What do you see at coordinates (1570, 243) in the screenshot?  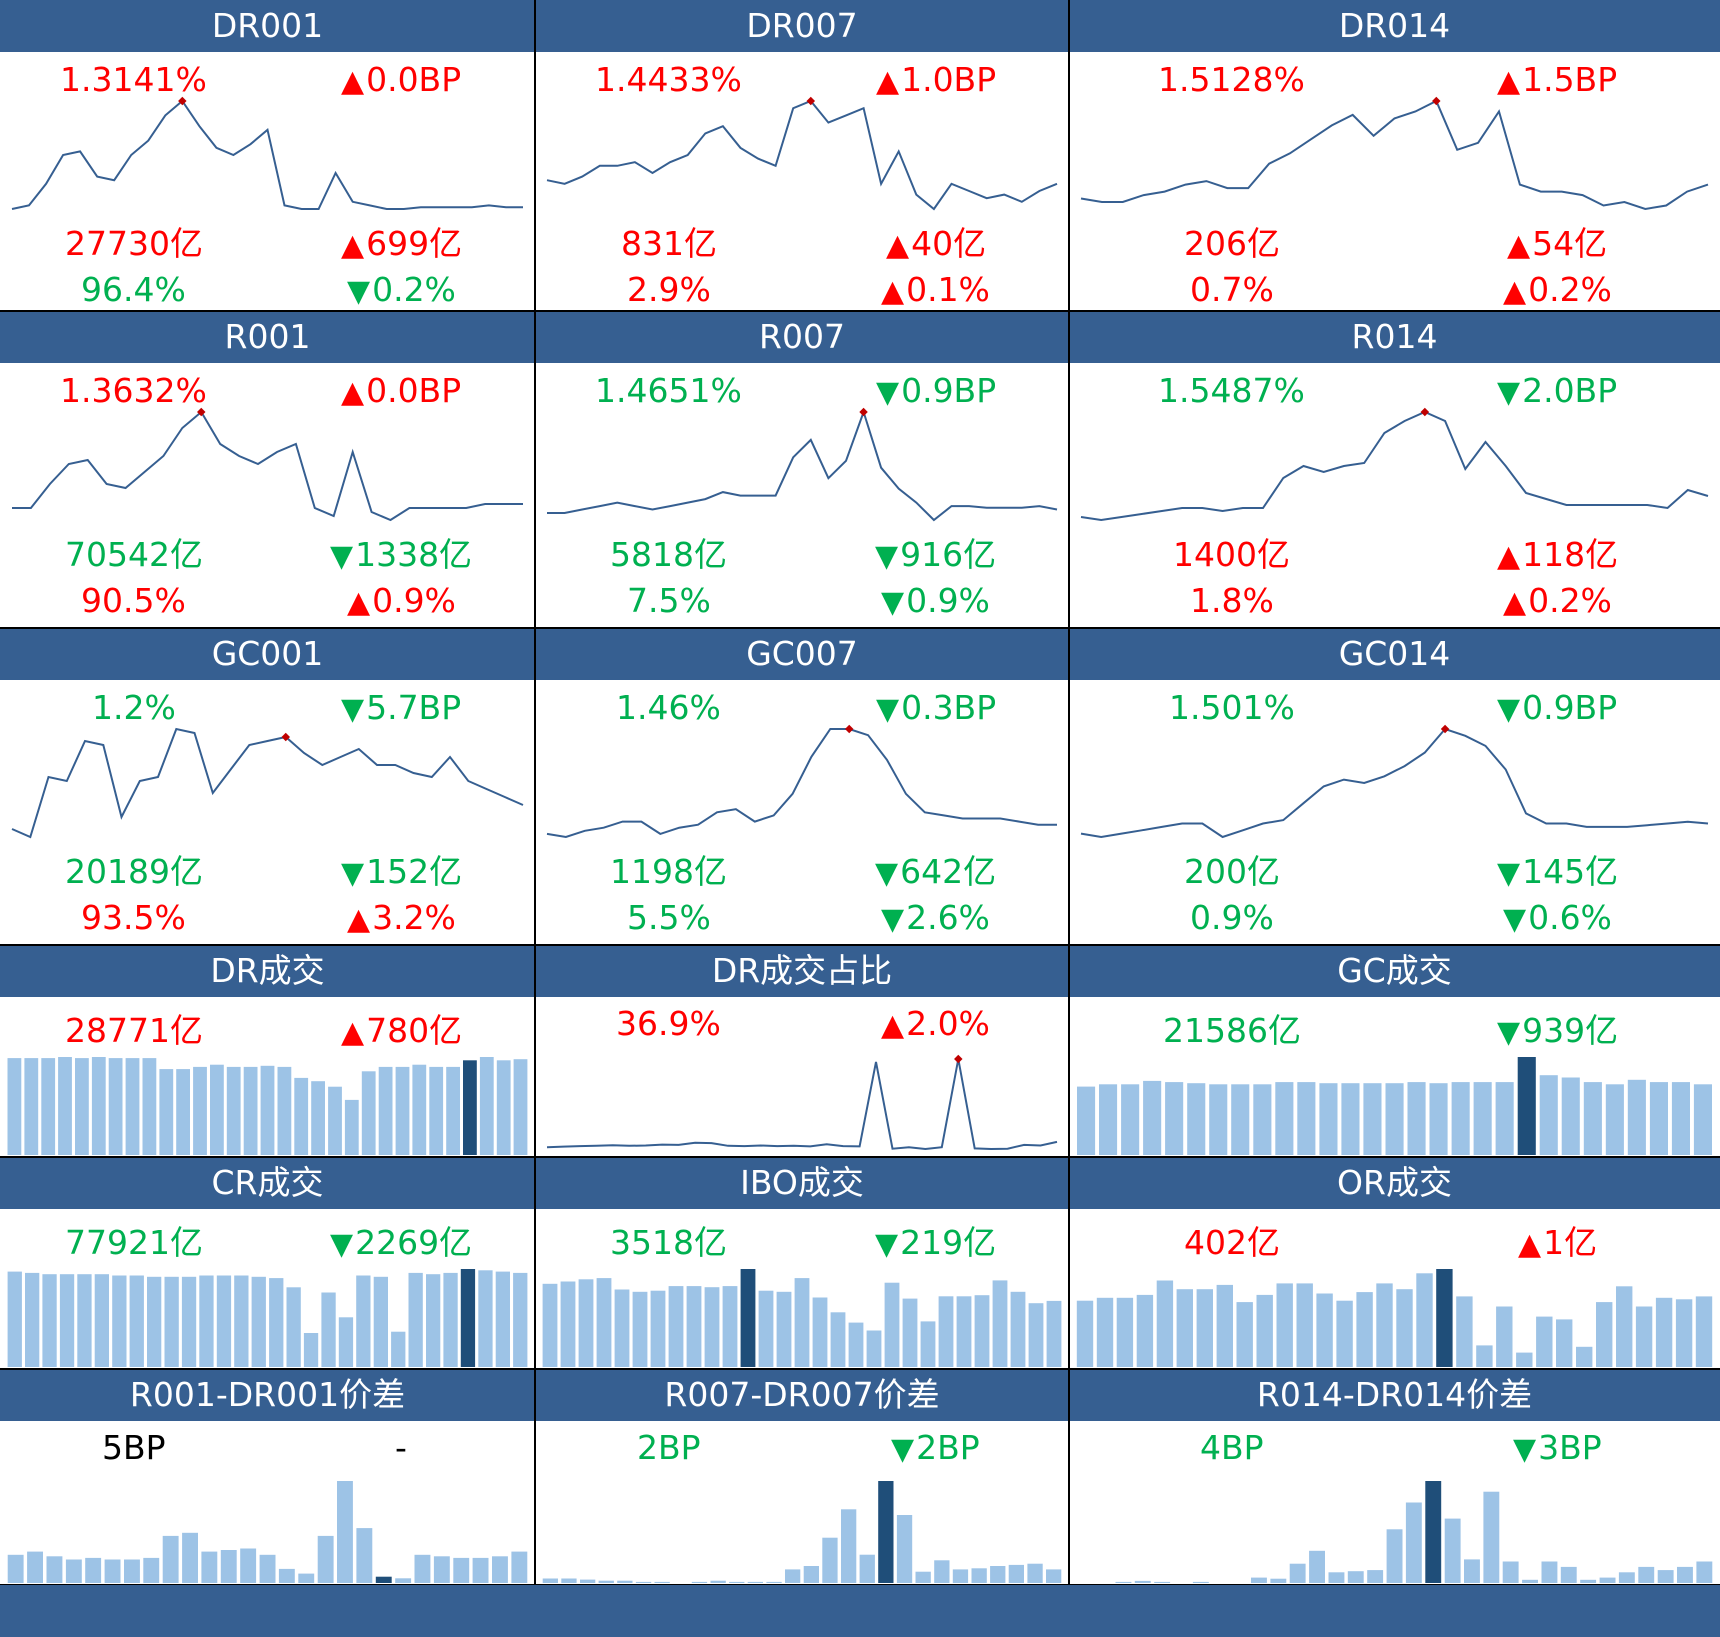 I see `metric-value: 54亿` at bounding box center [1570, 243].